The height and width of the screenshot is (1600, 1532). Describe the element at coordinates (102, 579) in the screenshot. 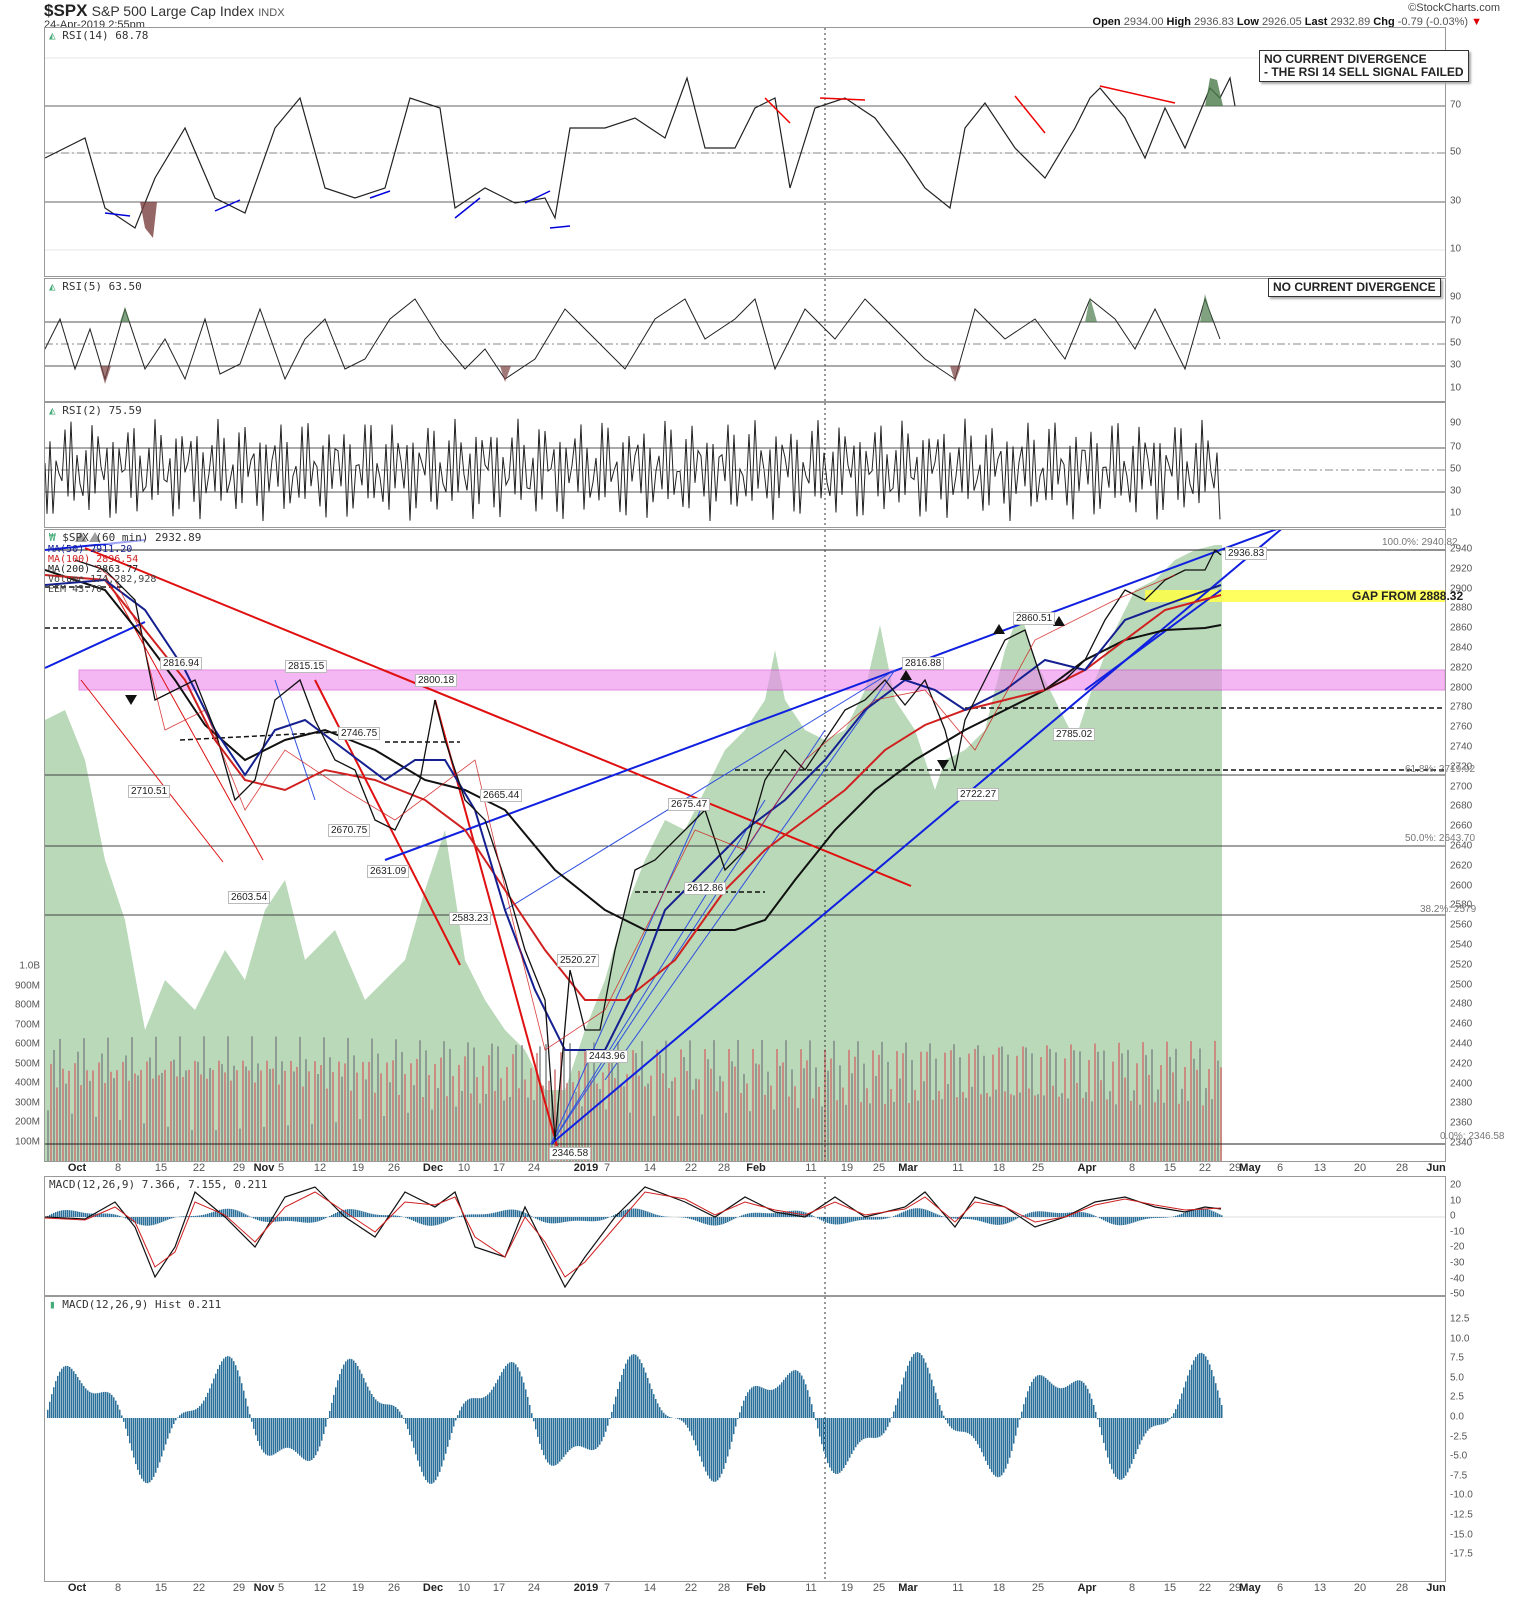

I see `volume-legend: Volume 174,282,928` at that location.